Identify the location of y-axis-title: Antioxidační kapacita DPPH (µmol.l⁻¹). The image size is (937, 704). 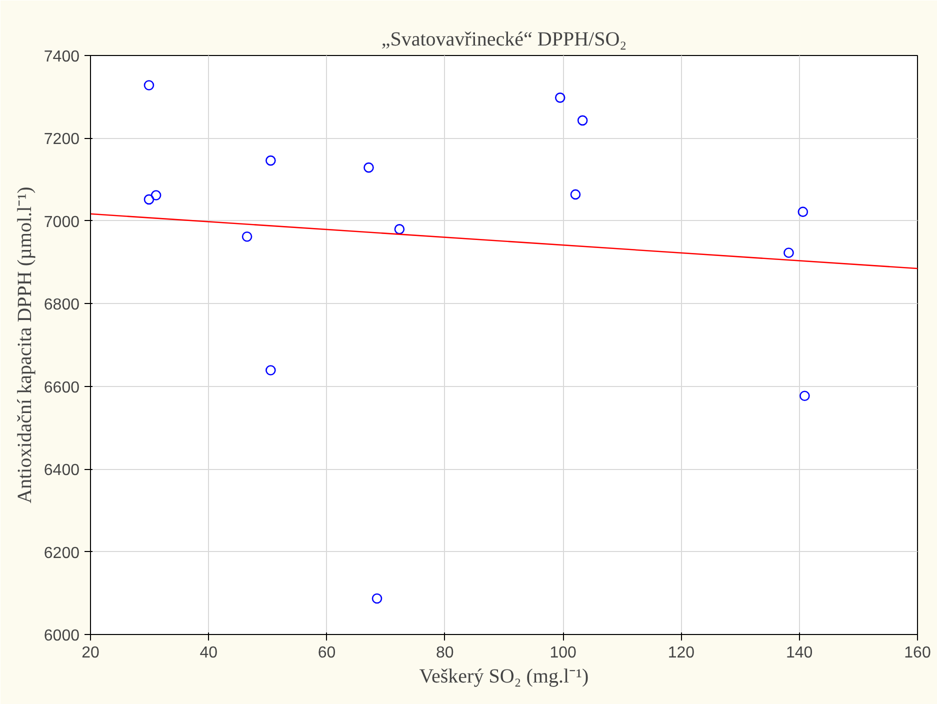
(25, 345).